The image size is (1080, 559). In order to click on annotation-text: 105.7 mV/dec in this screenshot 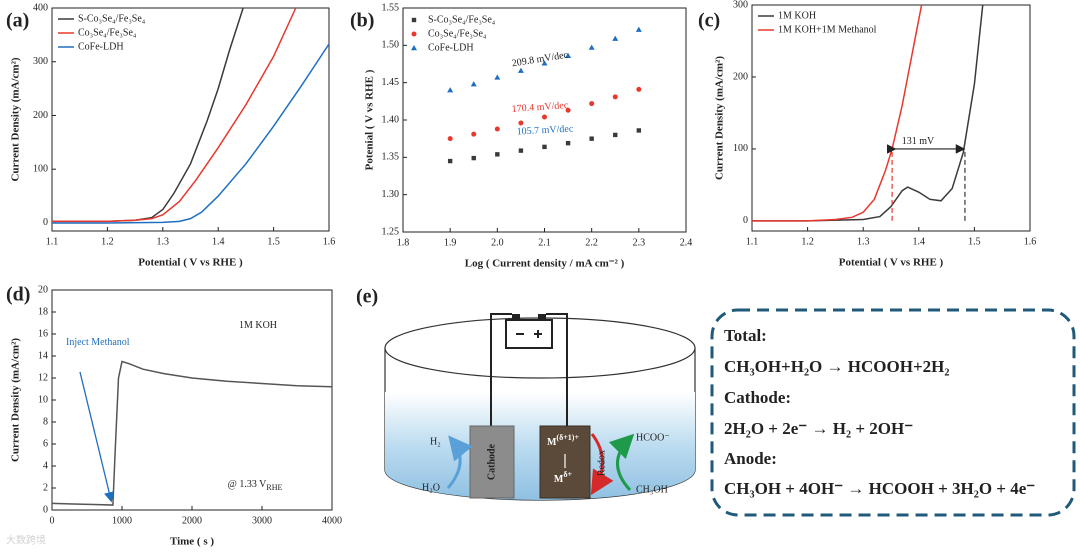, I will do `click(545, 131)`.